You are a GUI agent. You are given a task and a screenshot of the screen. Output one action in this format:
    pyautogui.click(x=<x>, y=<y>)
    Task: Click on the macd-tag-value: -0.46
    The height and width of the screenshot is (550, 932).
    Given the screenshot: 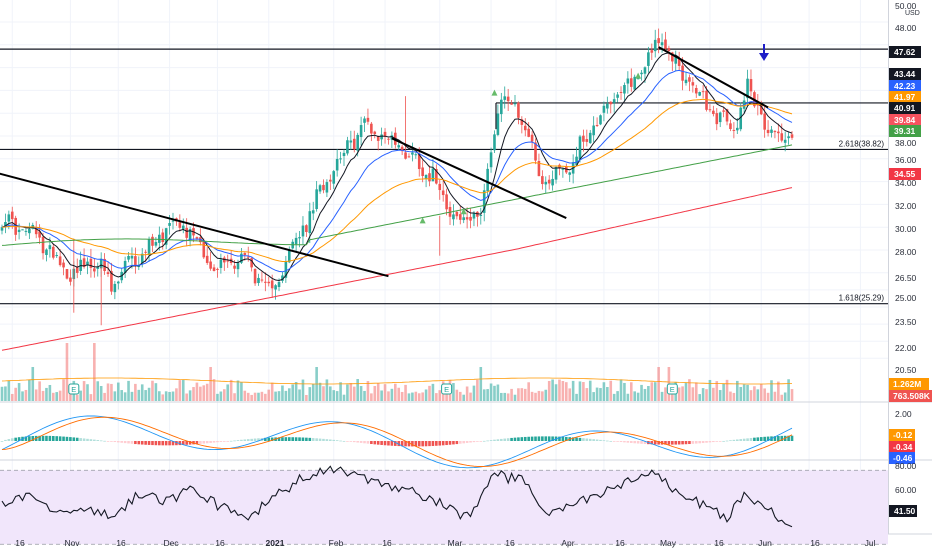 What is the action you would take?
    pyautogui.click(x=903, y=458)
    